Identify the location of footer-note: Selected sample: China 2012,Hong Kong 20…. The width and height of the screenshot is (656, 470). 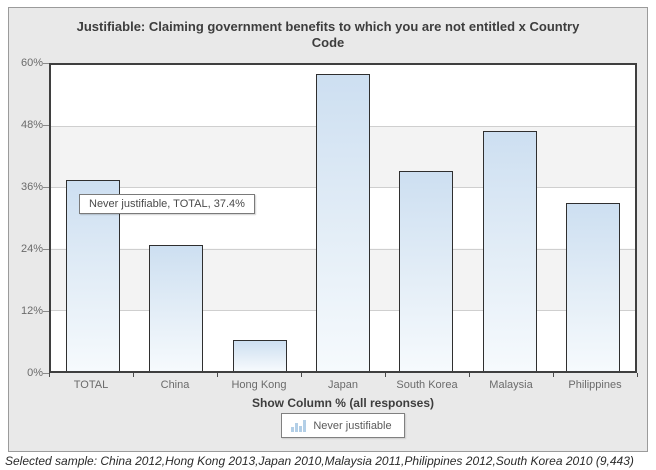
(319, 461).